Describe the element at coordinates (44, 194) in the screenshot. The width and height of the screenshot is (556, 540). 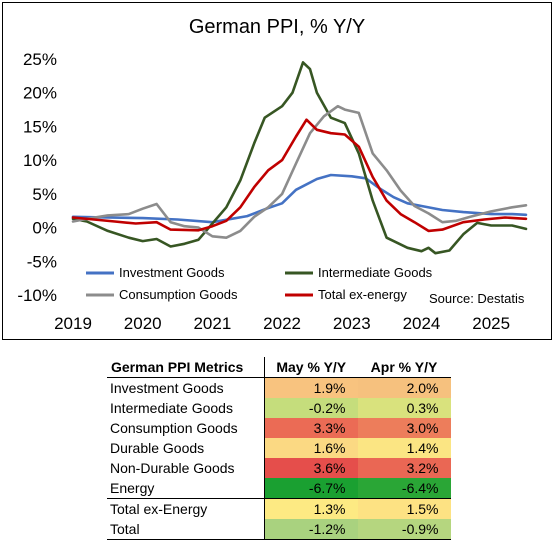
I see `y-tick-label: 5%` at that location.